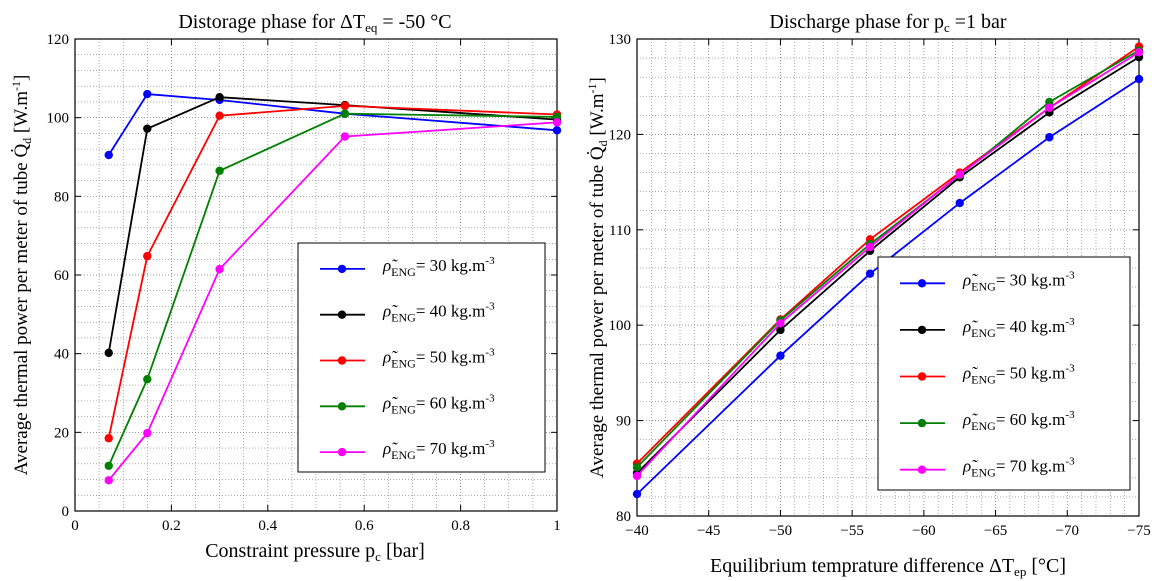 This screenshot has width=1159, height=581. I want to click on x-tick-label: 0.2, so click(171, 526).